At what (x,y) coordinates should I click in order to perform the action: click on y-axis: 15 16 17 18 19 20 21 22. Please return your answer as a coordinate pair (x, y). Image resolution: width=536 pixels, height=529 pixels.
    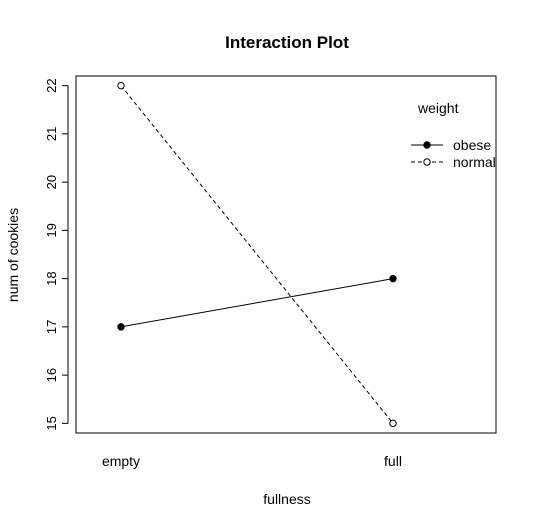
    Looking at the image, I should click on (56, 254).